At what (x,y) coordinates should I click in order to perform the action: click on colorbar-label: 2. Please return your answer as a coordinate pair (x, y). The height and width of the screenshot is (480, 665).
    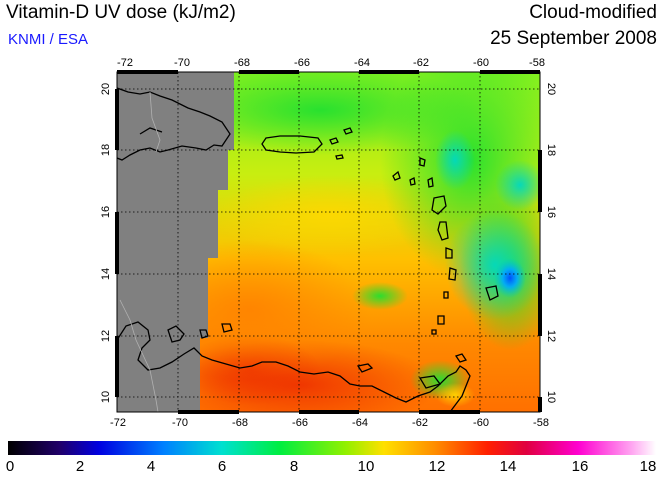
    Looking at the image, I should click on (80, 466).